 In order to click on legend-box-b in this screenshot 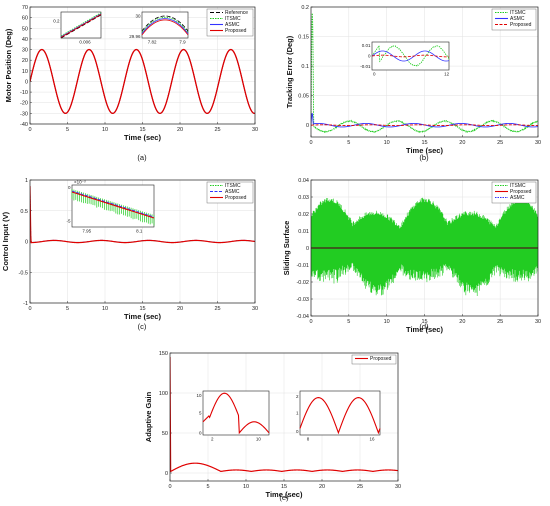, I will do `click(514, 19)`.